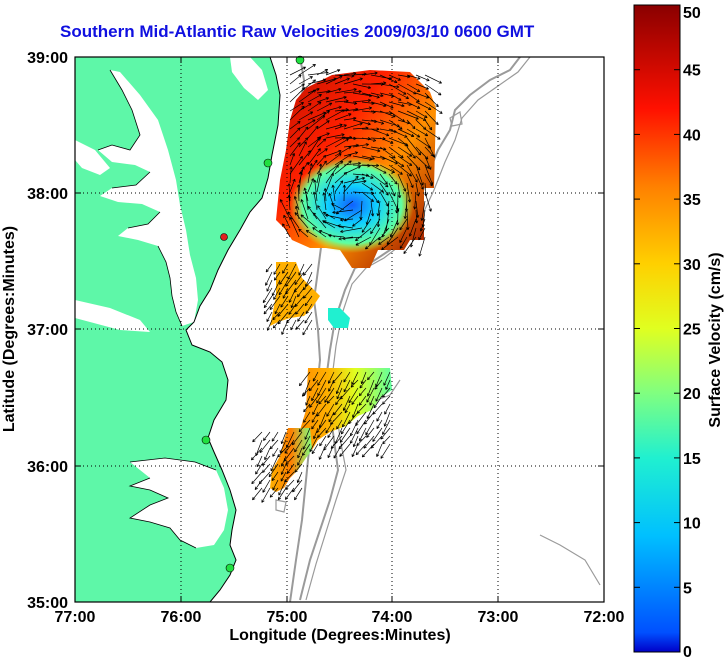 Image resolution: width=724 pixels, height=659 pixels. What do you see at coordinates (692, 524) in the screenshot?
I see `colorbar-tick-label: 10` at bounding box center [692, 524].